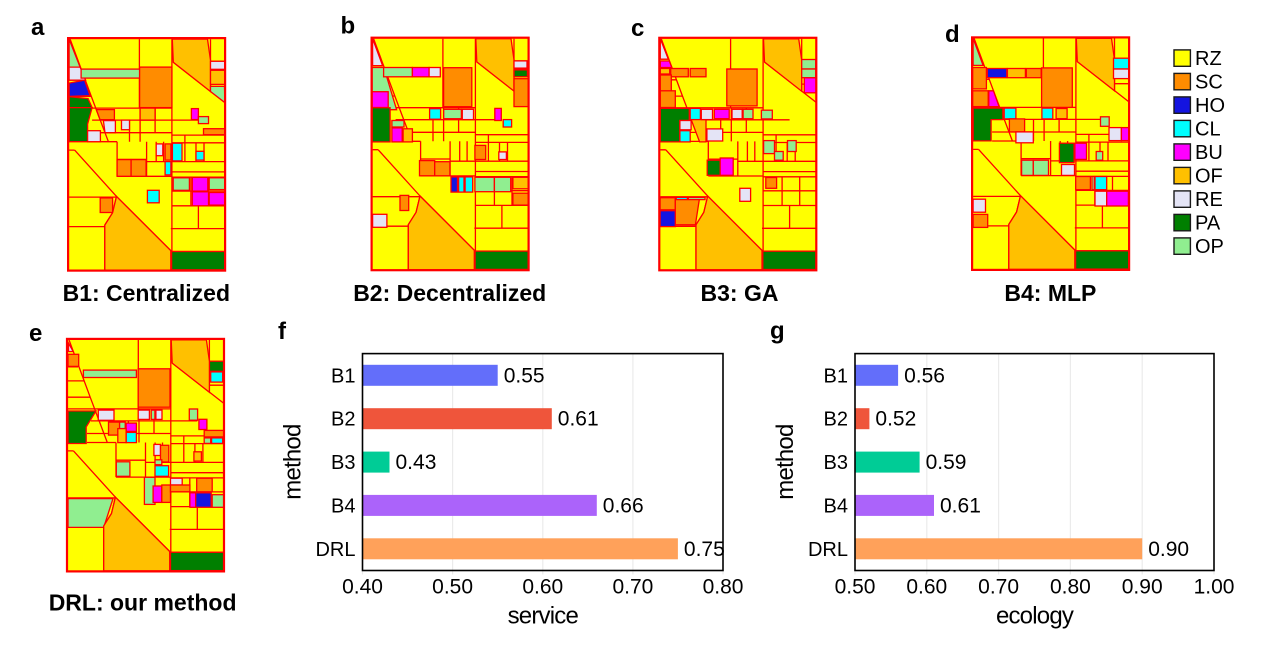 This screenshot has height=650, width=1262. I want to click on svg-text: OF, so click(1209, 176).